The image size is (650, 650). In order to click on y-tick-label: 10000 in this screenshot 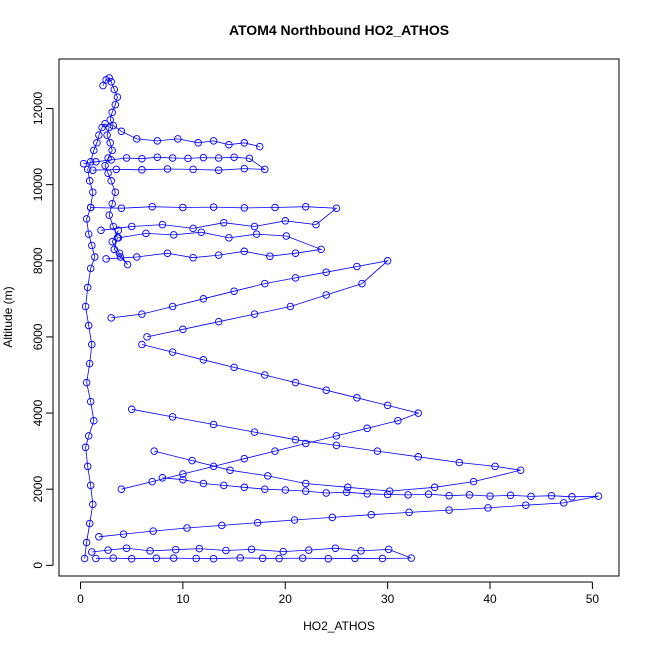, I will do `click(38, 185)`.